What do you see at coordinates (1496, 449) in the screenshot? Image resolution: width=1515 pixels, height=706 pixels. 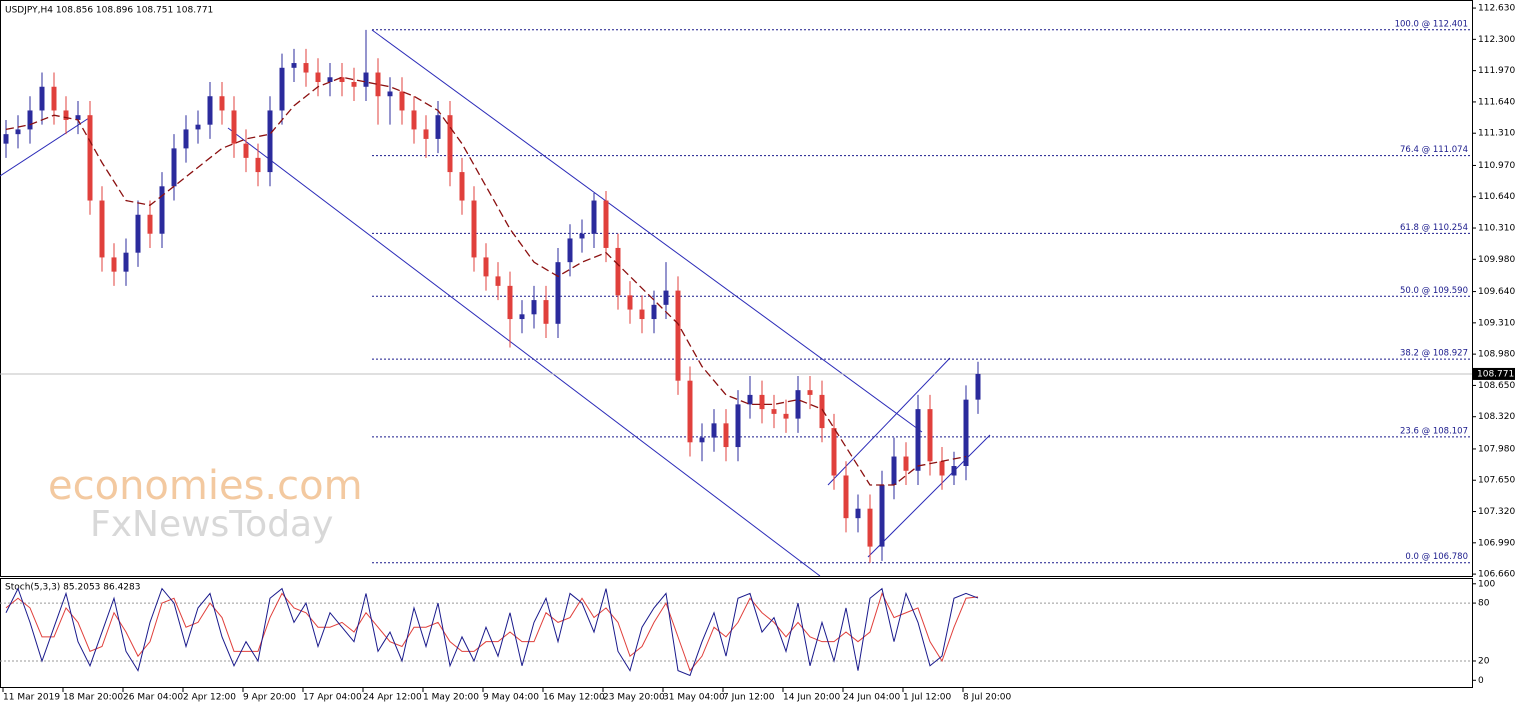 I see `y-tick-label: 107.980` at bounding box center [1496, 449].